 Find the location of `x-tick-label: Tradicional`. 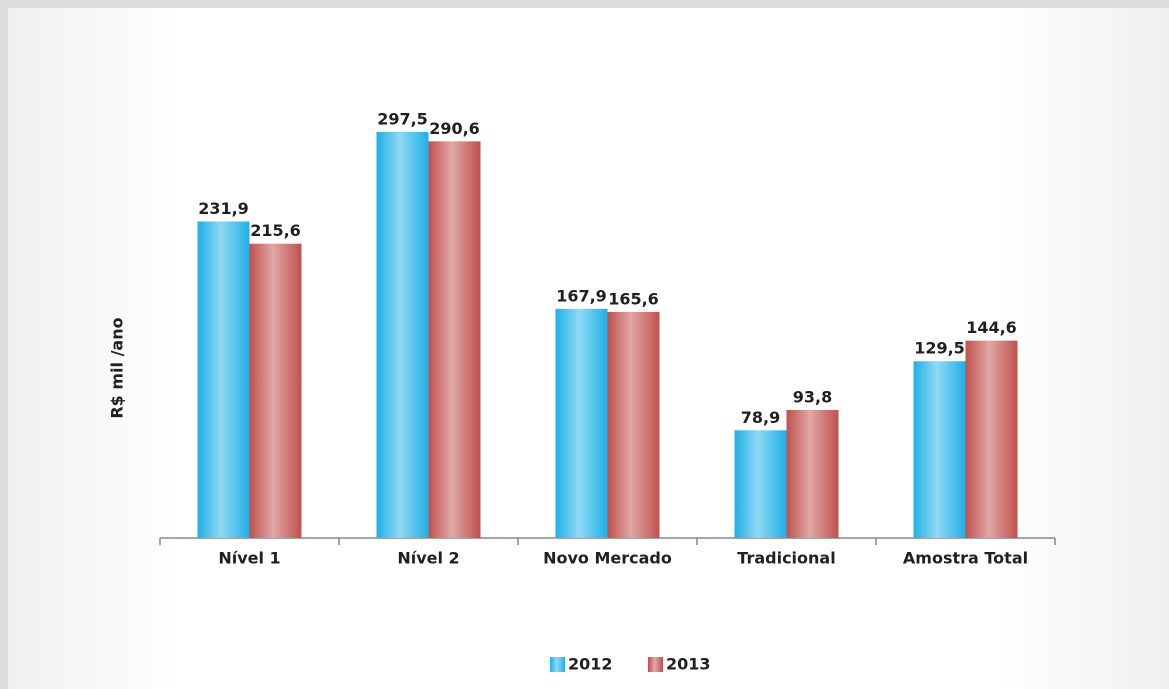

x-tick-label: Tradicional is located at coordinates (786, 558).